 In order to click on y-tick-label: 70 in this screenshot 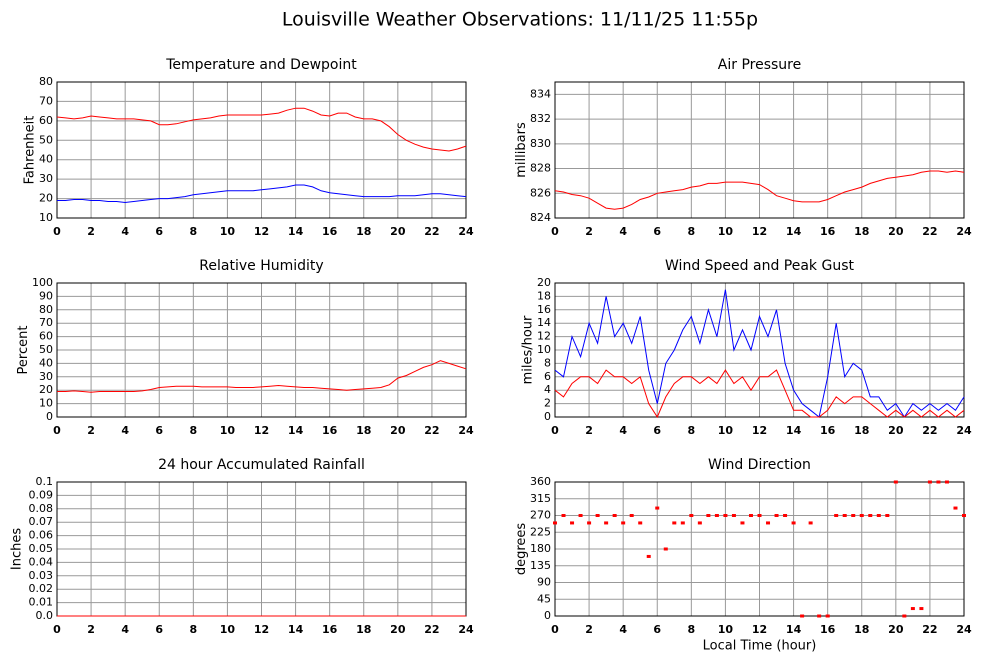, I will do `click(46, 322)`.